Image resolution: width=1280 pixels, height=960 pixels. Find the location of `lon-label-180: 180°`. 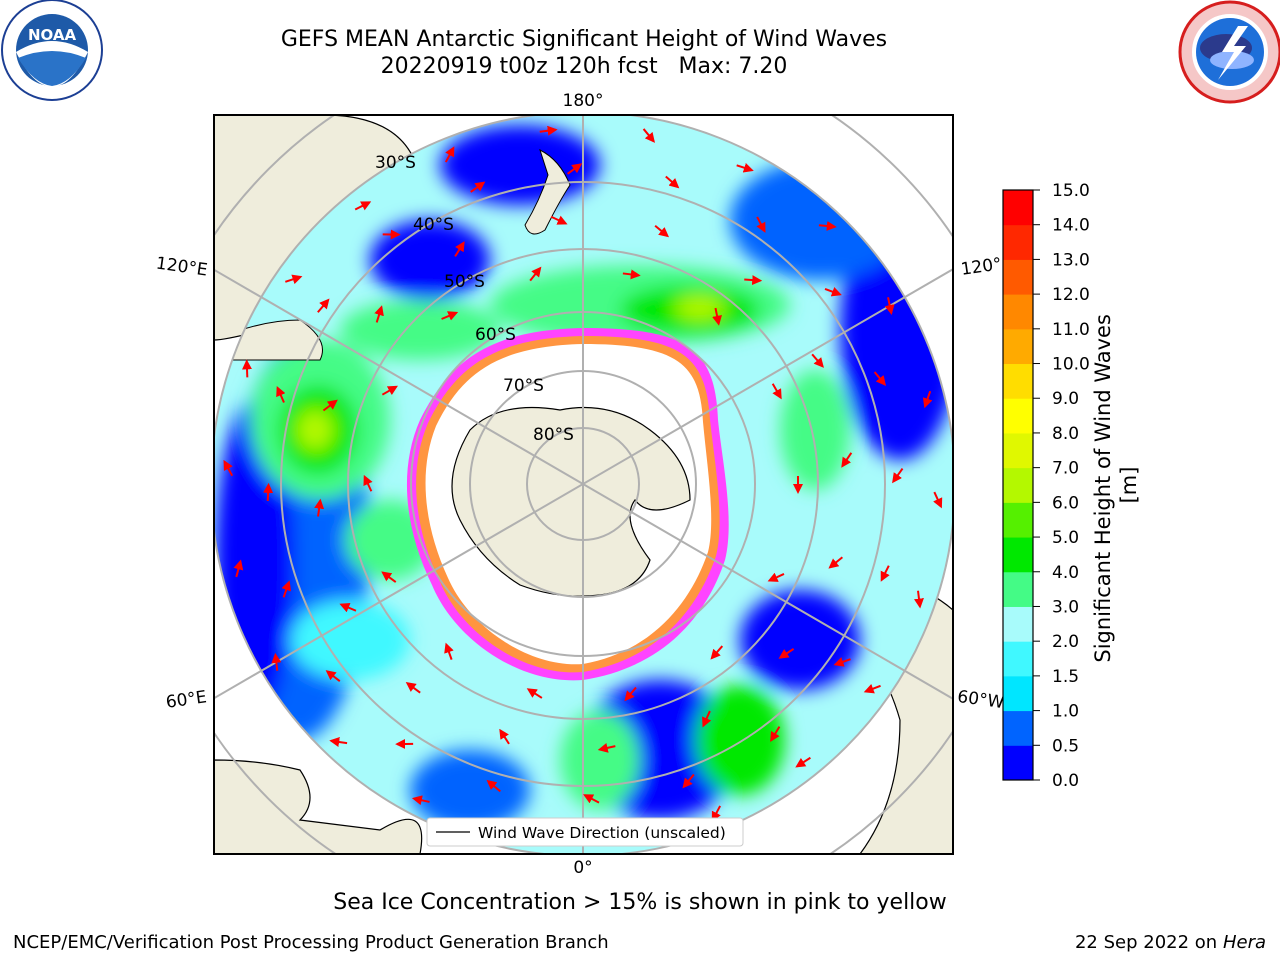

lon-label-180: 180° is located at coordinates (583, 101).